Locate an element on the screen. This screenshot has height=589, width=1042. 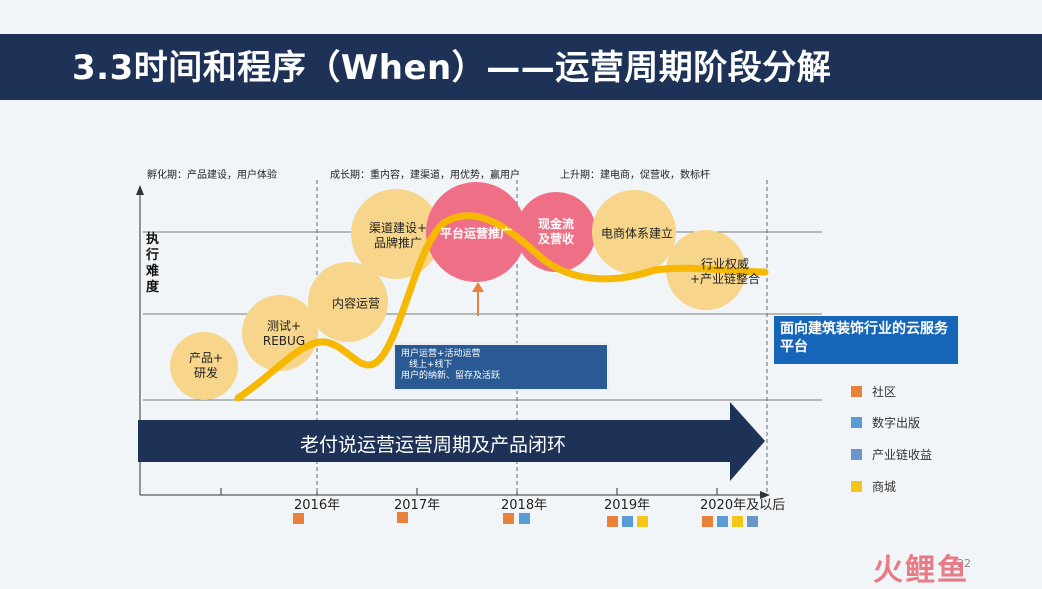
cloud-platform-box: 面向建筑装饰行业的云服务平台 is located at coordinates (866, 340).